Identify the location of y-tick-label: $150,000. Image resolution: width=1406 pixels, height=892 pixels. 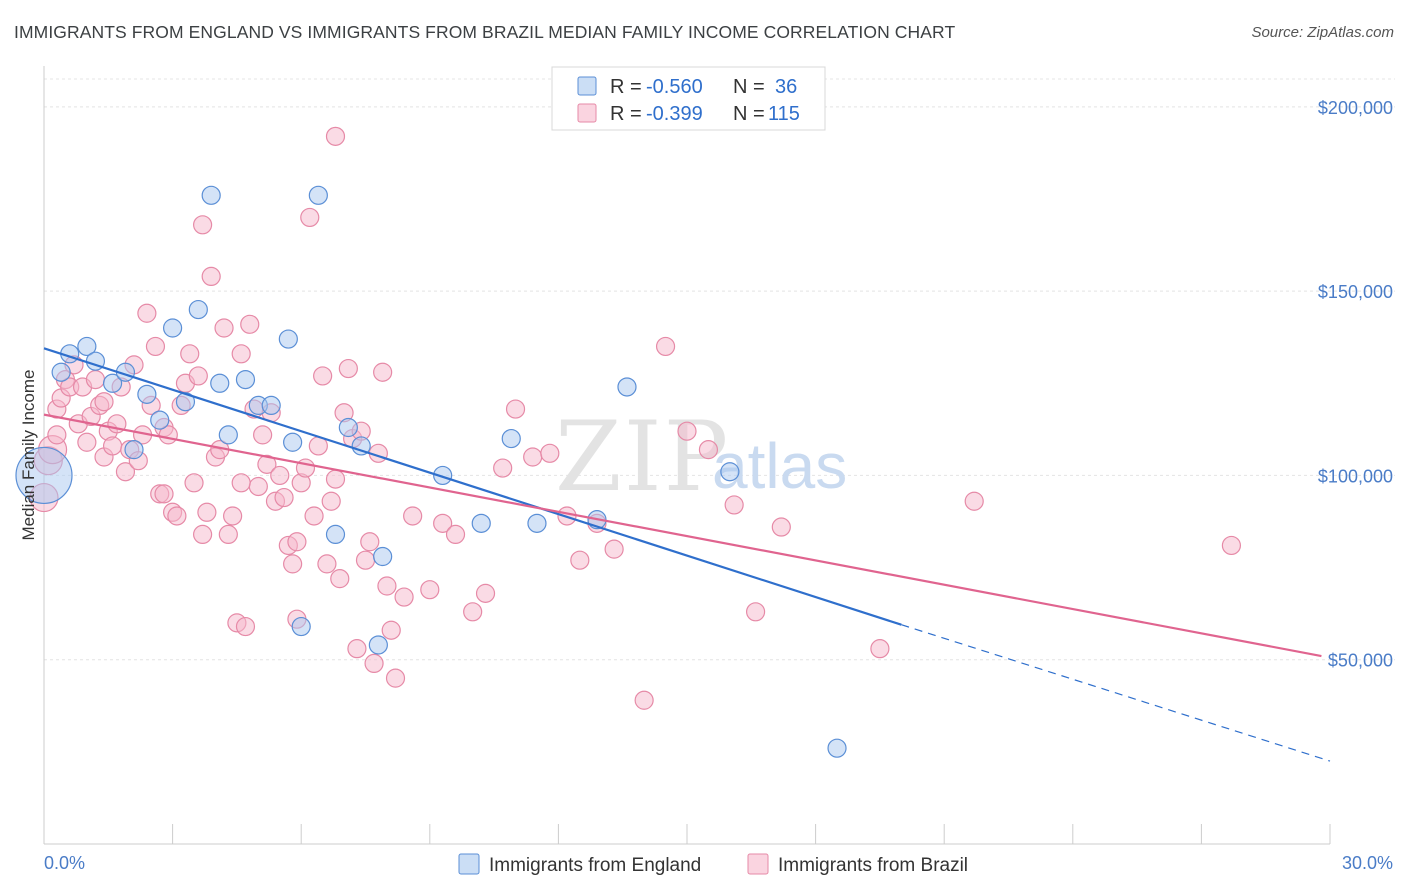
(1355, 292).